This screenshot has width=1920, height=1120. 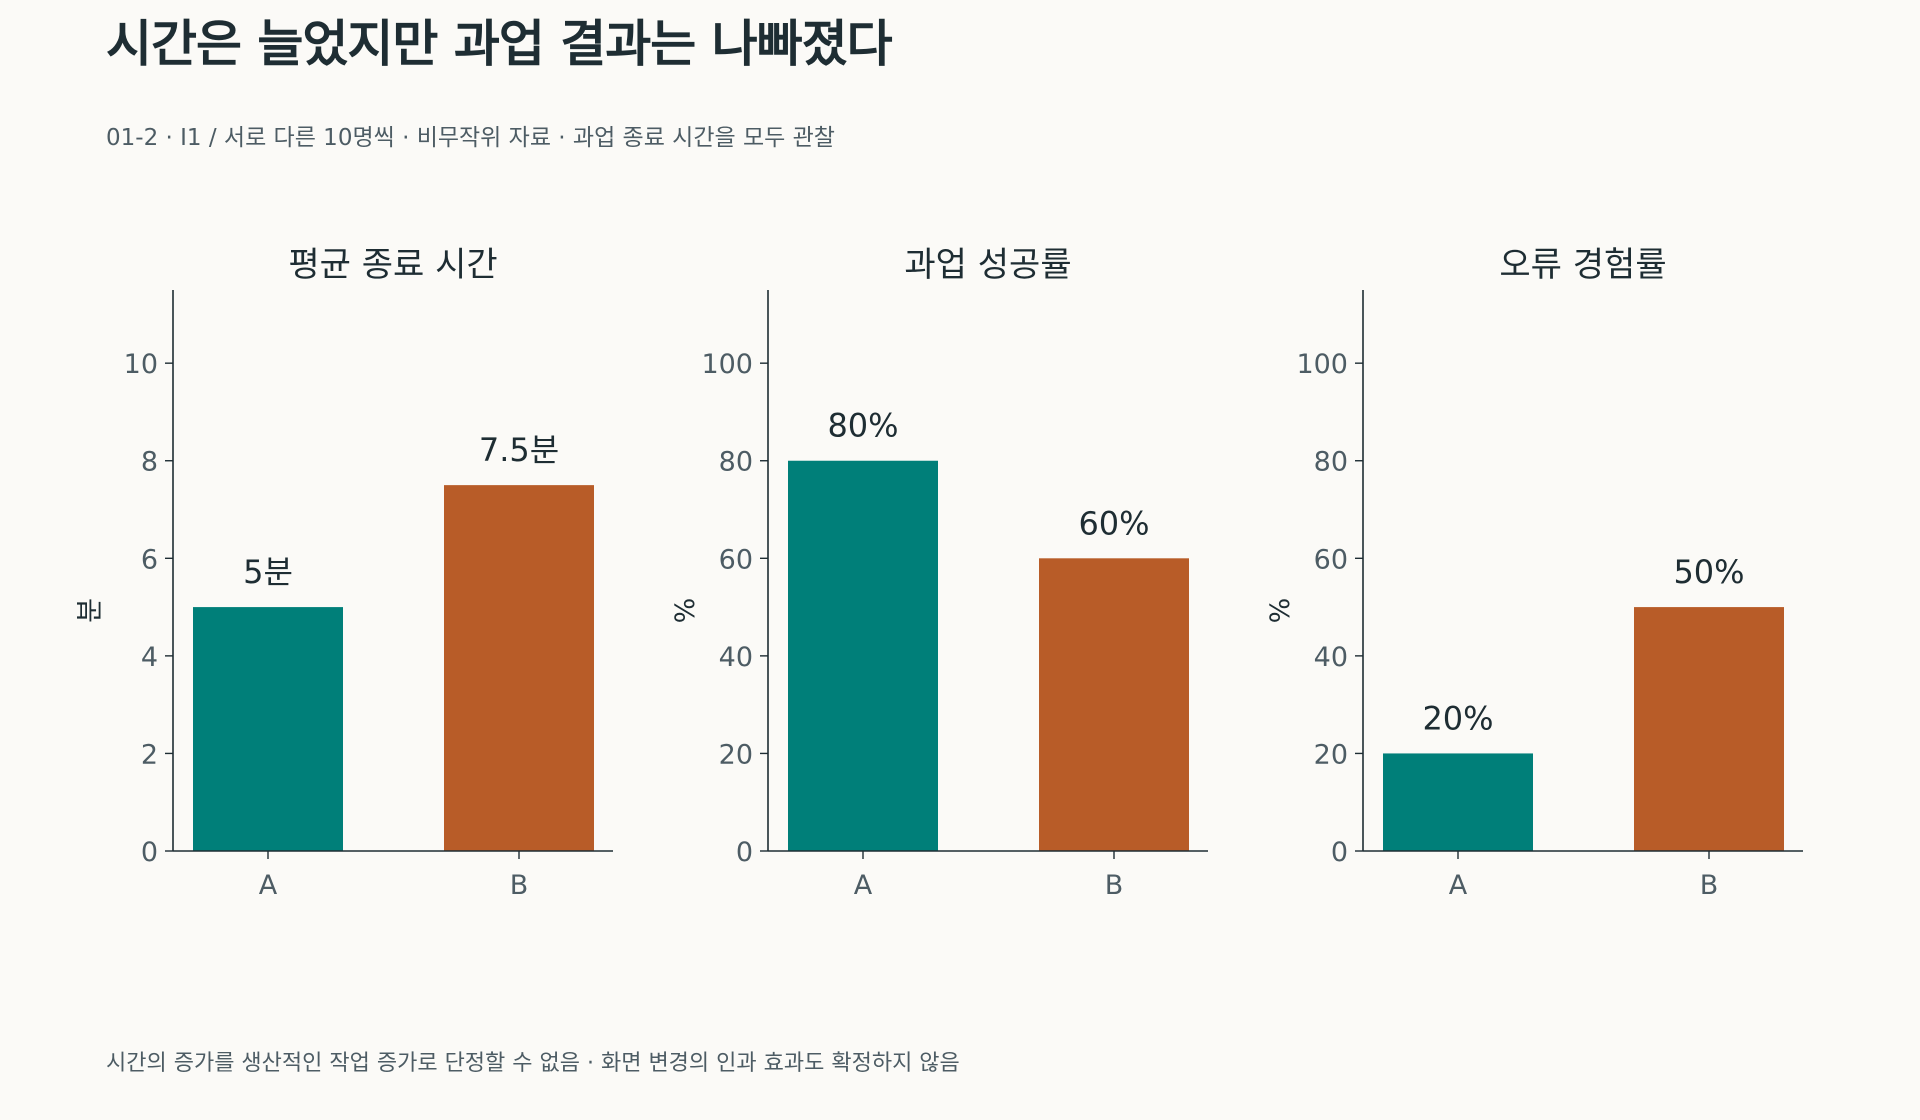 I want to click on y-tick-label: 2, so click(x=149, y=754).